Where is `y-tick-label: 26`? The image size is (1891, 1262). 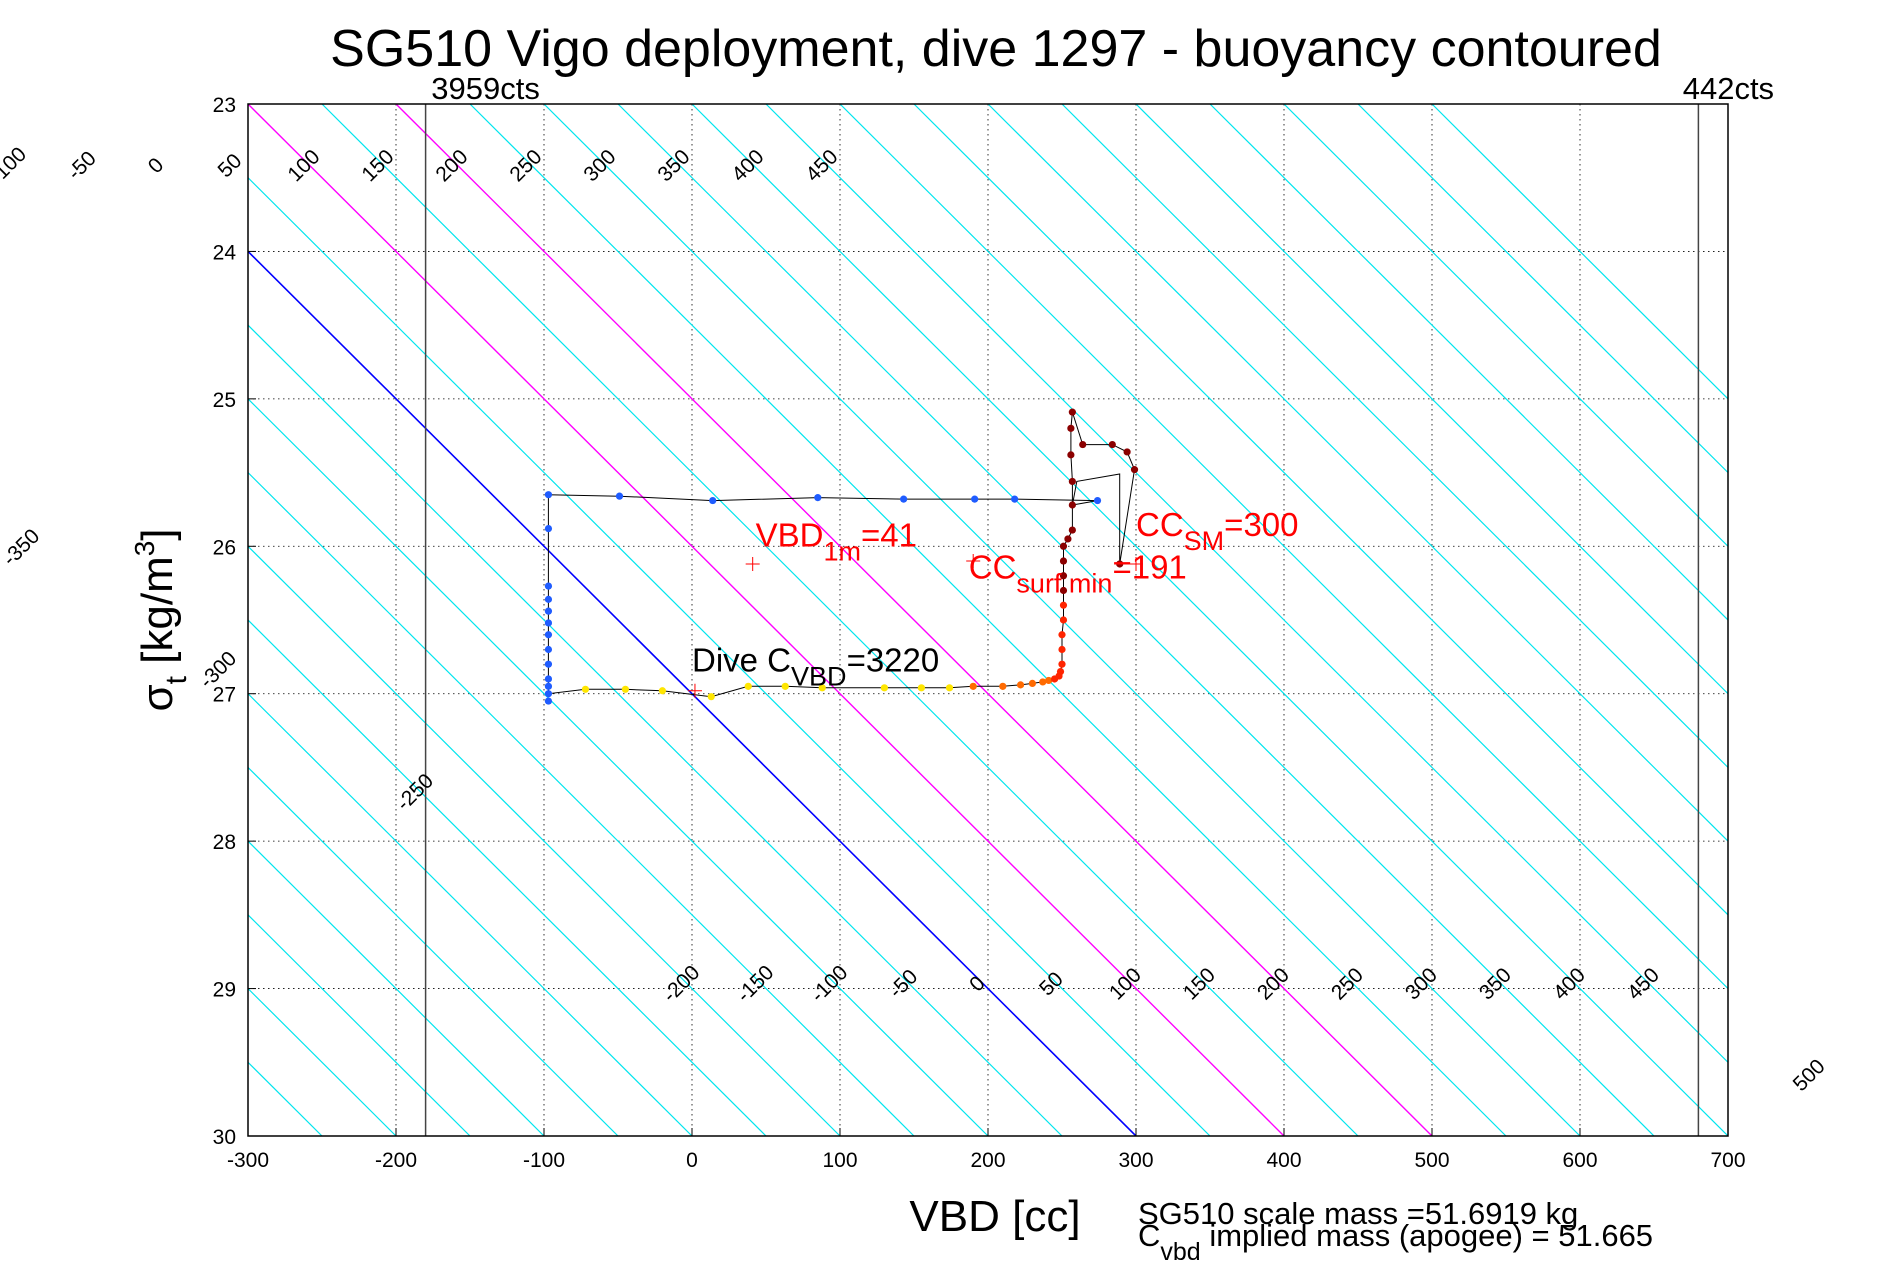
y-tick-label: 26 is located at coordinates (224, 547).